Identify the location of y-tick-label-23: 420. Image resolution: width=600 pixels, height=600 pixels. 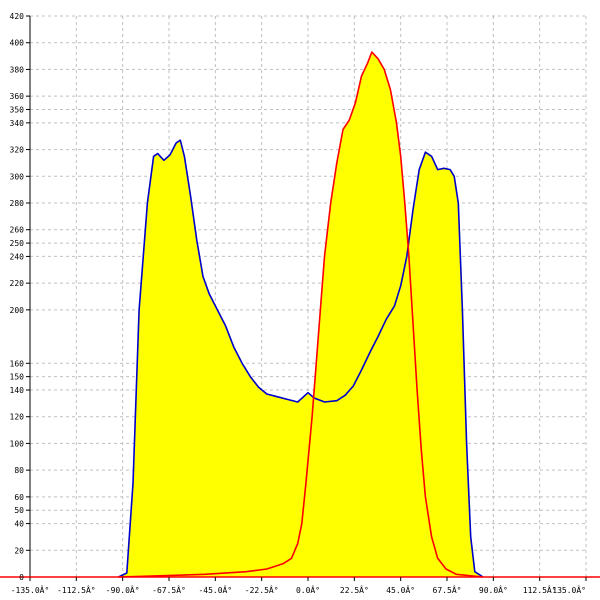
(17, 16).